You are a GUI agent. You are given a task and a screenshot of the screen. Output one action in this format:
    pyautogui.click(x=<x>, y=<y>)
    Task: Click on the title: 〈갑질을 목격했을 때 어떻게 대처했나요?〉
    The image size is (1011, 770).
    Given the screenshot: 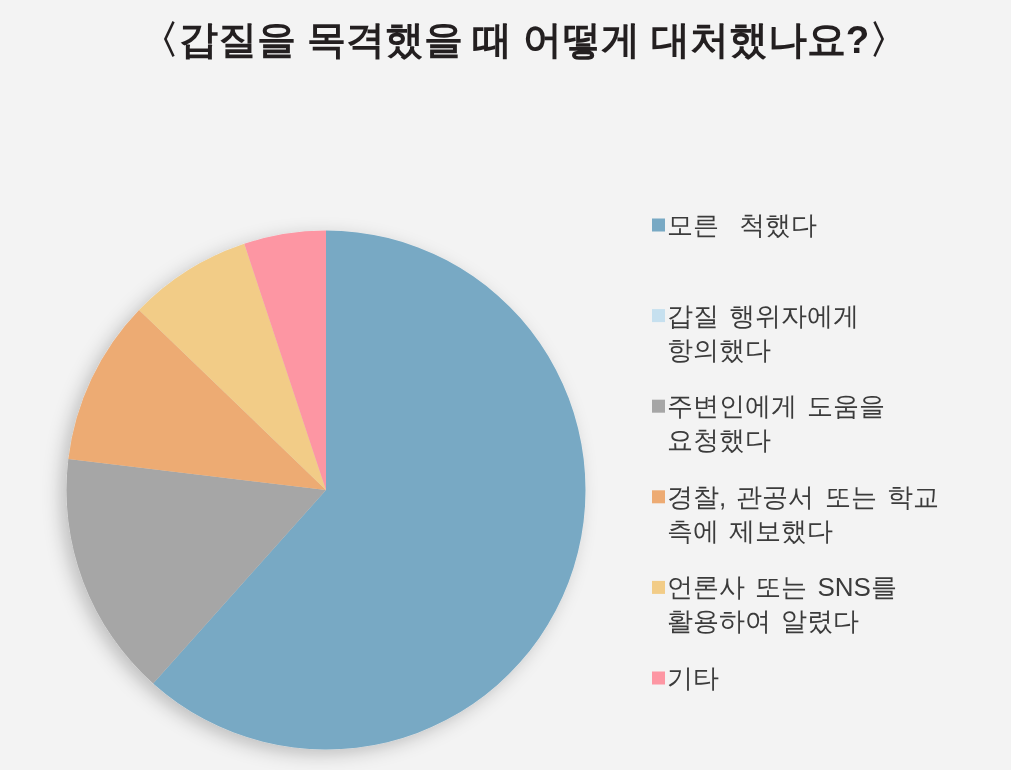 What is the action you would take?
    pyautogui.click(x=524, y=39)
    